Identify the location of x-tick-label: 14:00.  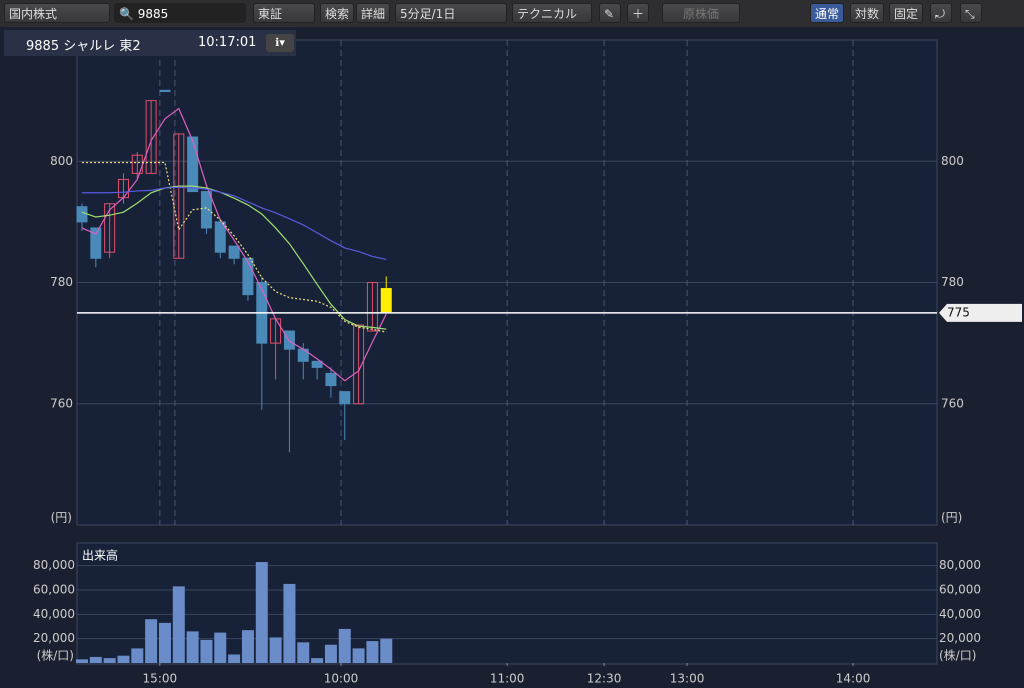
(853, 679).